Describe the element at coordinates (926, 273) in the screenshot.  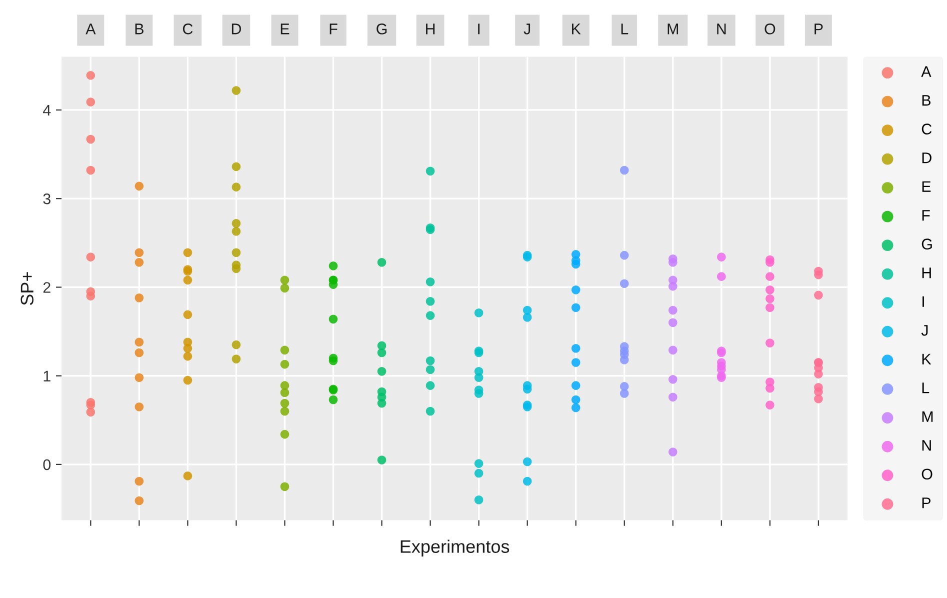
I see `legend-label: H` at that location.